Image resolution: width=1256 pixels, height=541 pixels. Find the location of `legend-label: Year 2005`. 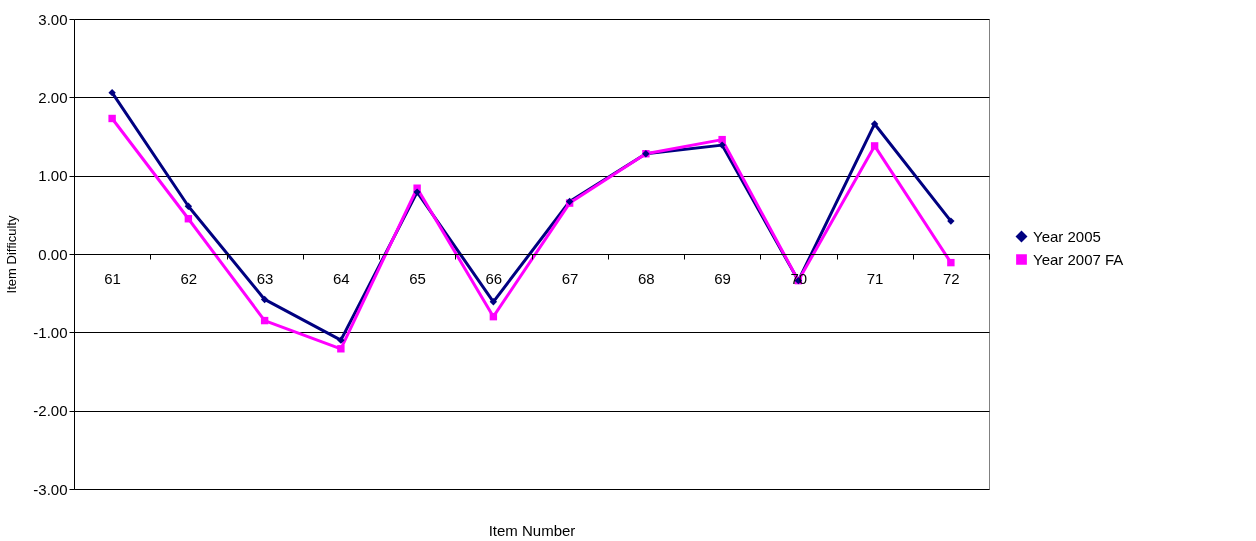

legend-label: Year 2005 is located at coordinates (1067, 236).